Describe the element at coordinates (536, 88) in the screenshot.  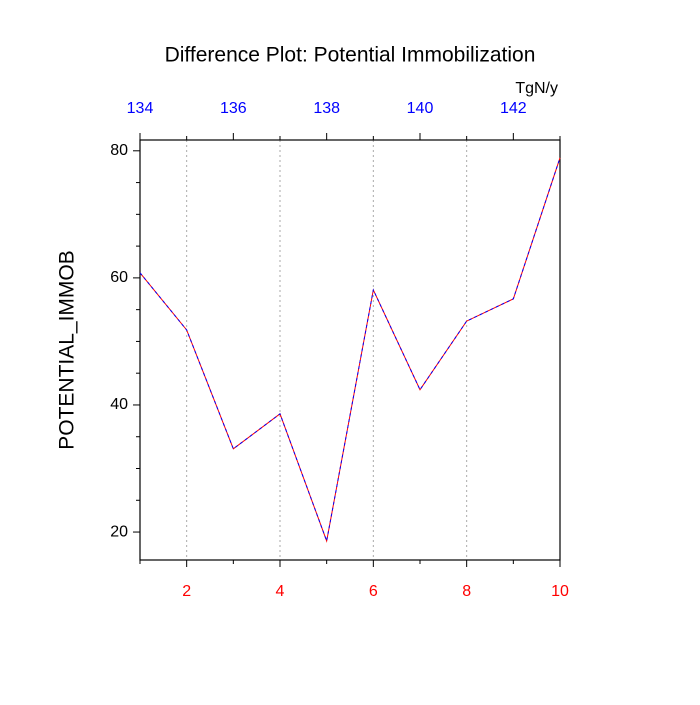
I see `x2-axis-label: TgN/y` at that location.